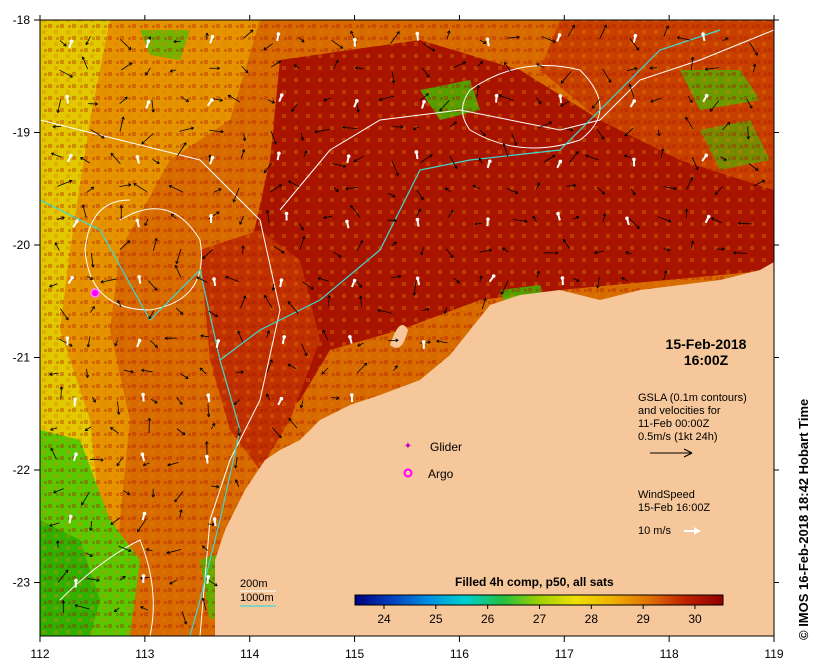 This screenshot has width=818, height=672. What do you see at coordinates (697, 531) in the screenshot?
I see `wind-scale-arrow` at bounding box center [697, 531].